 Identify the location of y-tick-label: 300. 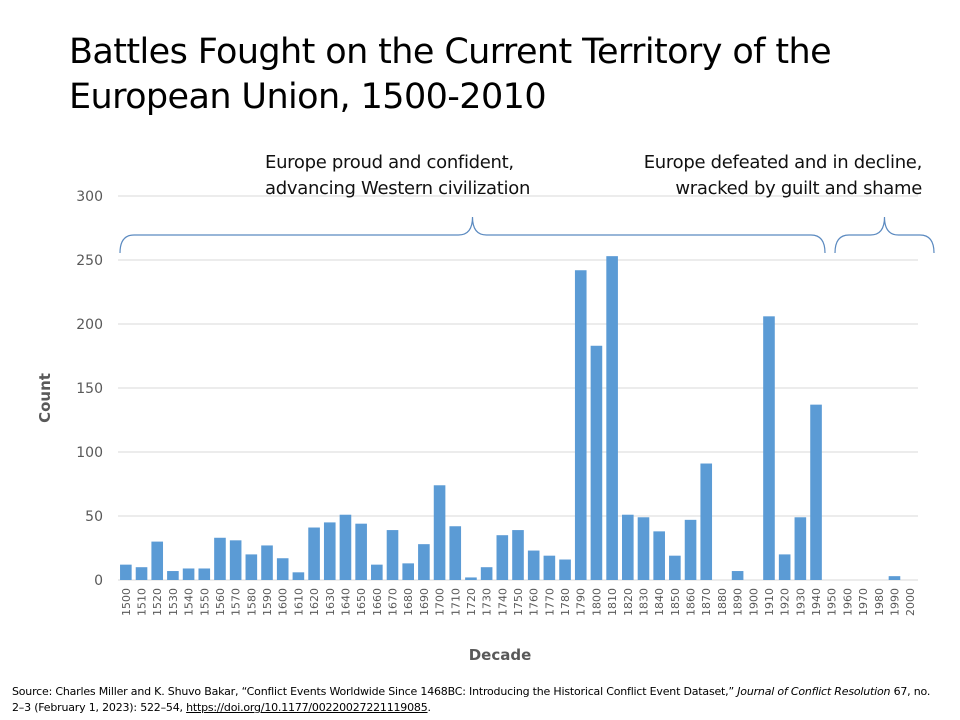
(89, 197).